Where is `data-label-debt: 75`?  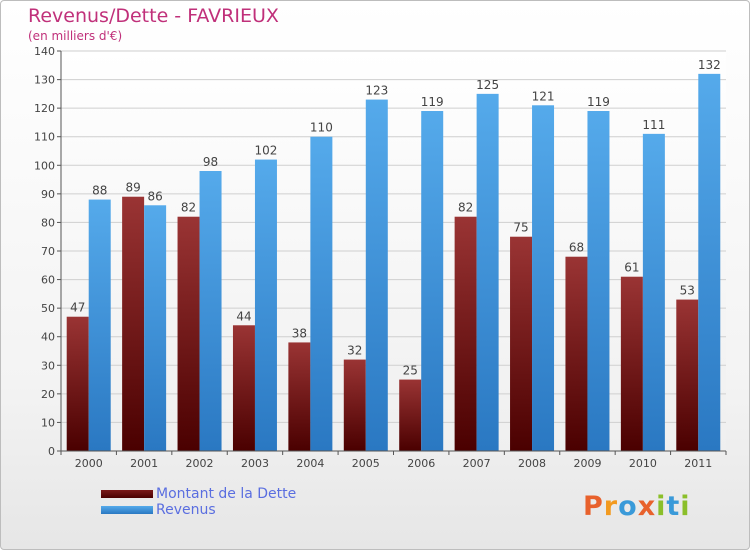
data-label-debt: 75 is located at coordinates (520, 228).